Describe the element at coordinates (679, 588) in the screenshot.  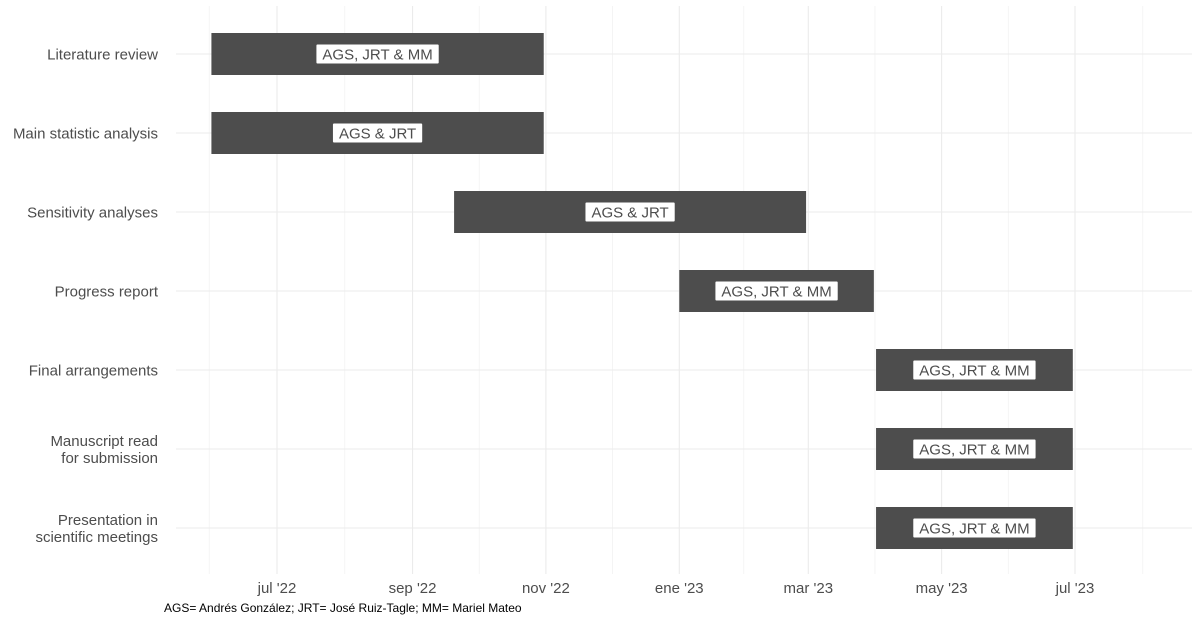
I see `x-axis-label: ene '23` at that location.